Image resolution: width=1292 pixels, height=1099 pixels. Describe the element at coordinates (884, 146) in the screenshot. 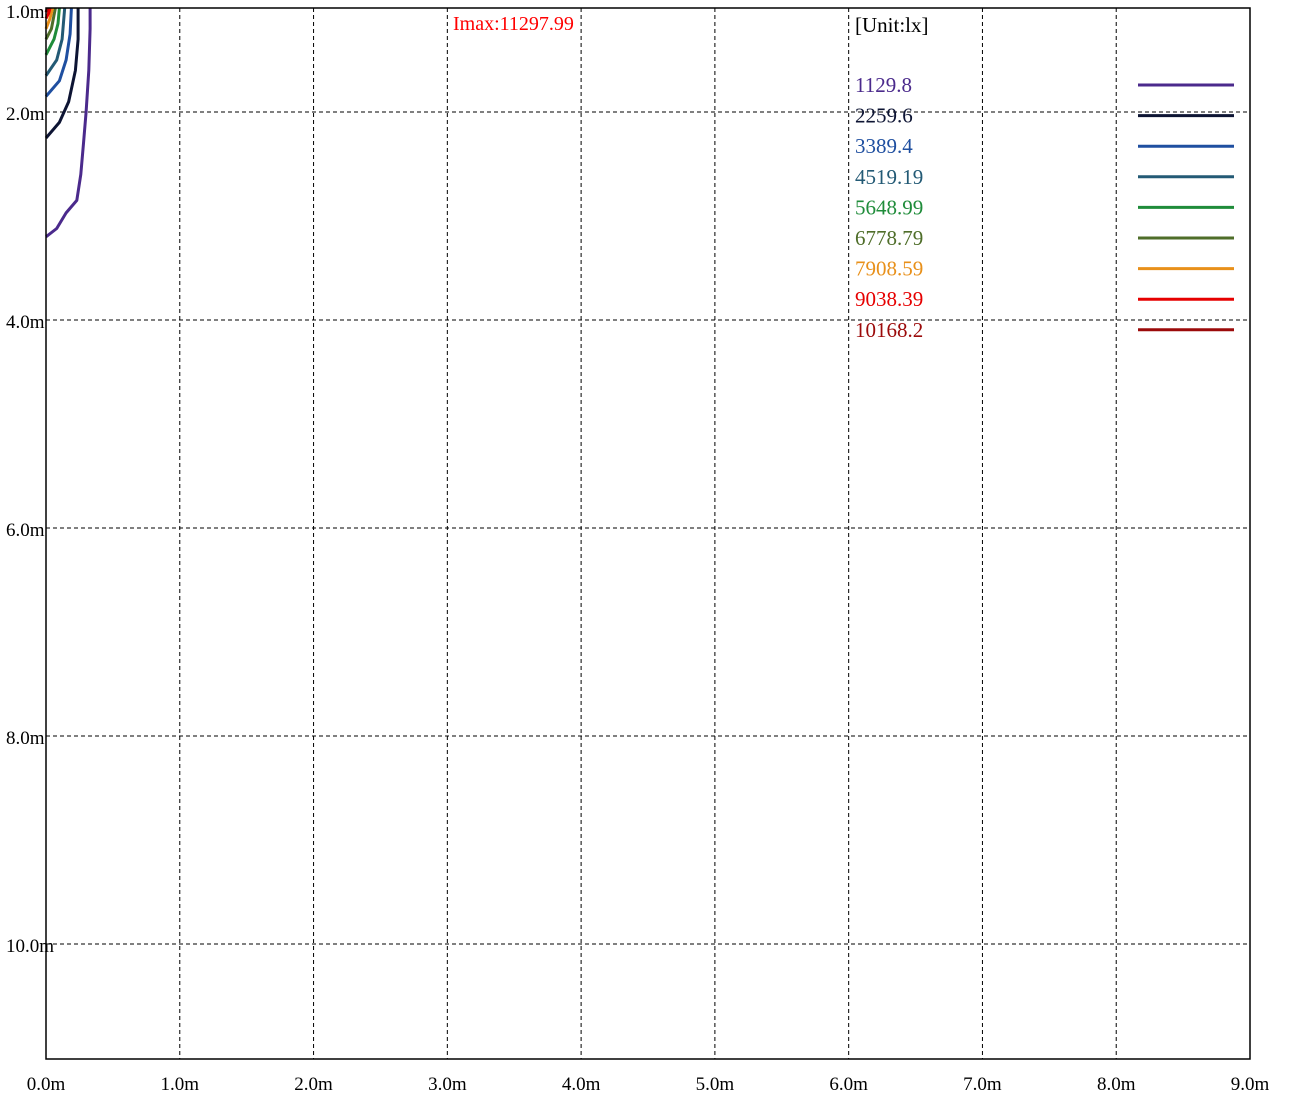

I see `legend-label: 3389.4` at that location.